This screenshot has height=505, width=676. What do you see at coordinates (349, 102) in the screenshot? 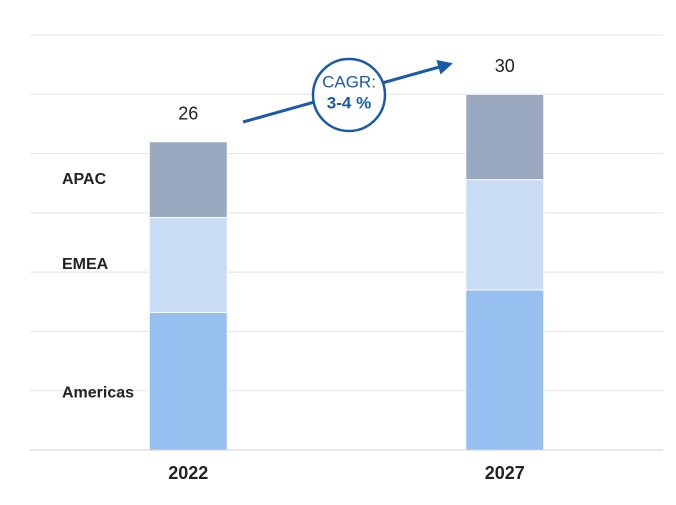
I see `cagr-value: 3-4 %` at bounding box center [349, 102].